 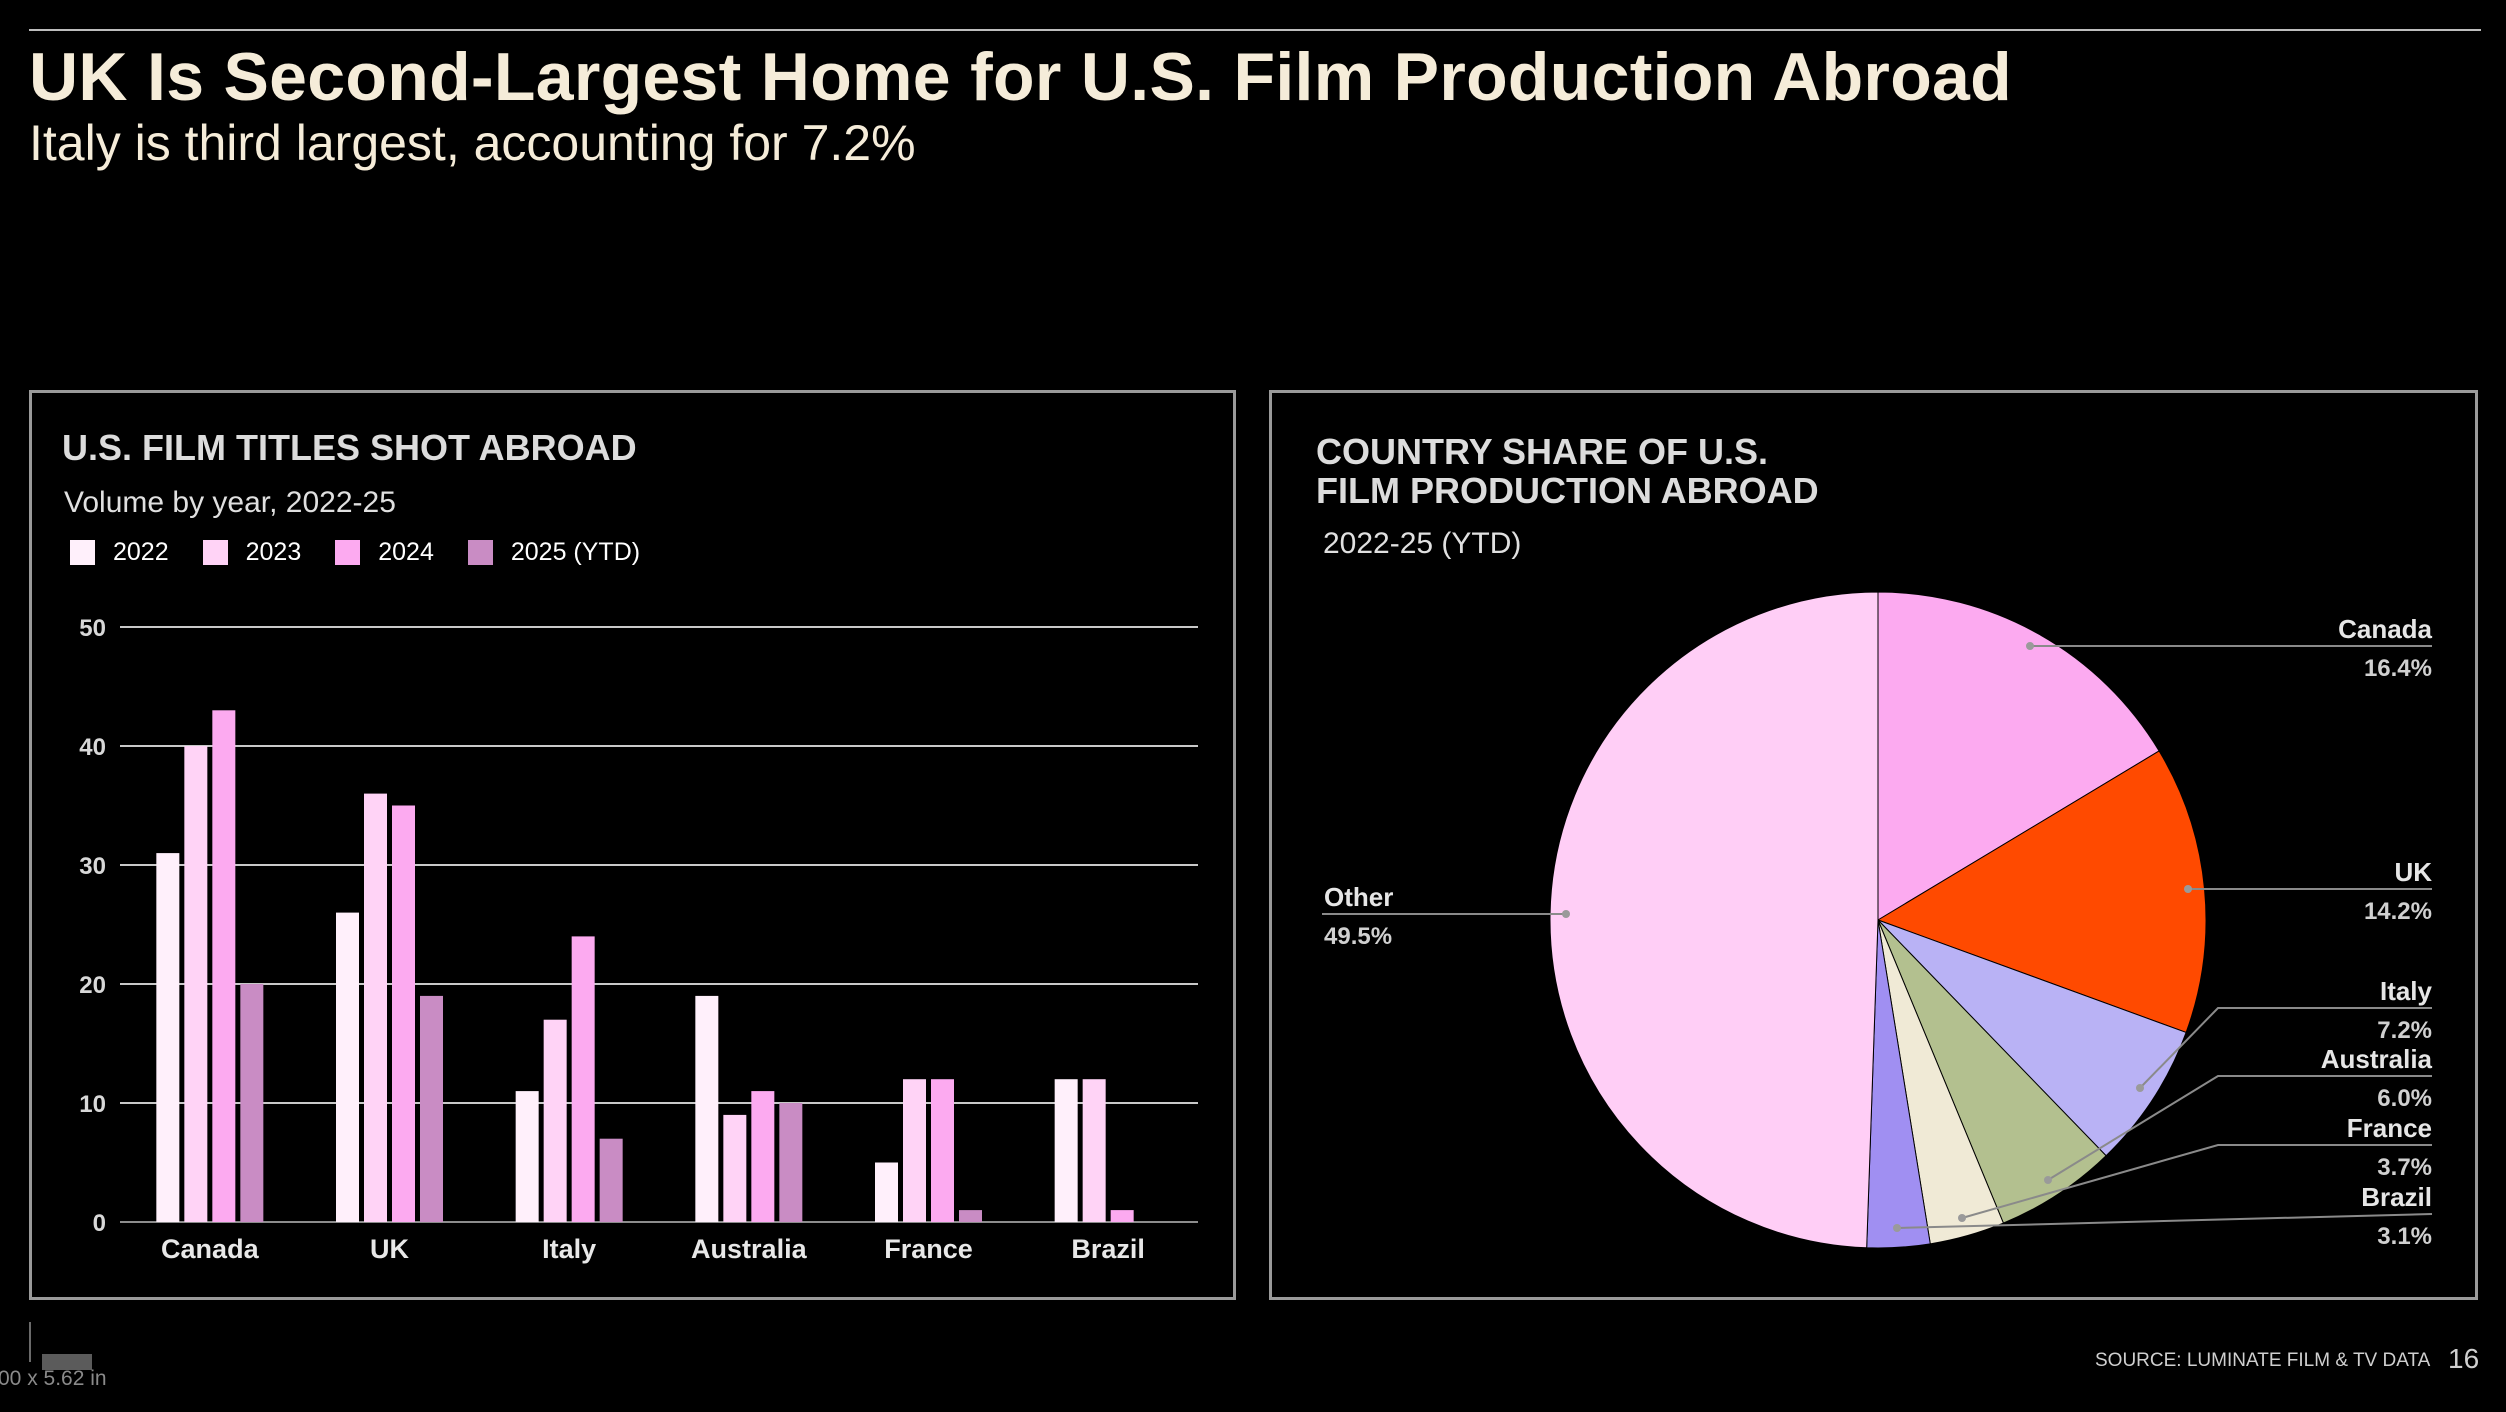 What do you see at coordinates (2398, 911) in the screenshot?
I see `pie-value-label: 14.2%` at bounding box center [2398, 911].